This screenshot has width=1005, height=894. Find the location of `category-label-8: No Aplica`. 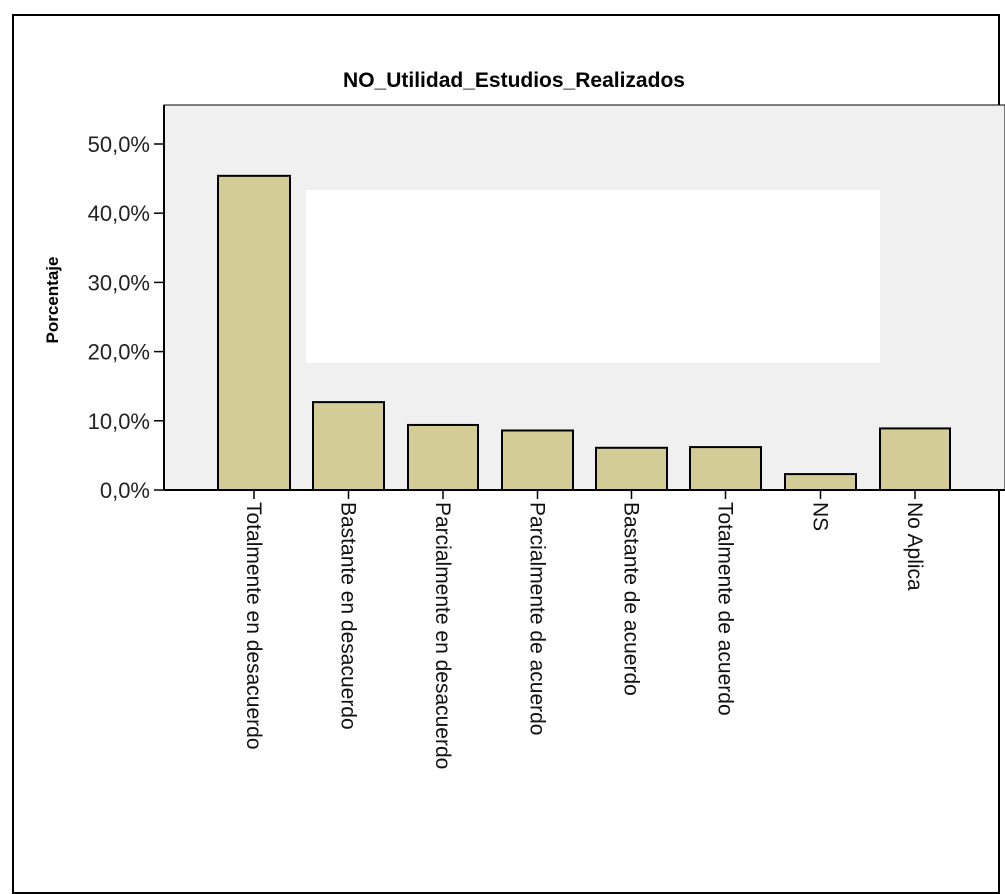

category-label-8: No Aplica is located at coordinates (914, 546).